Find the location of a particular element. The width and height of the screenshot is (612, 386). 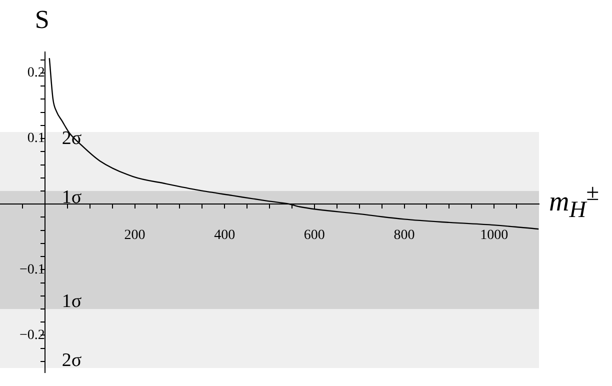

text: 1σ is located at coordinates (72, 197).